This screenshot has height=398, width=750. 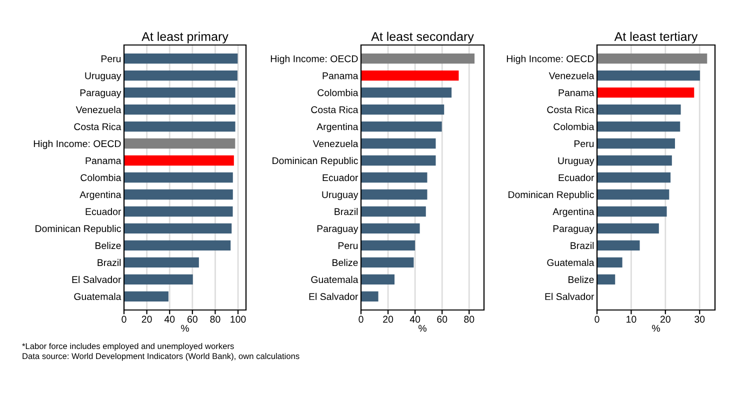 I want to click on x-tick-label: 10, so click(x=631, y=319).